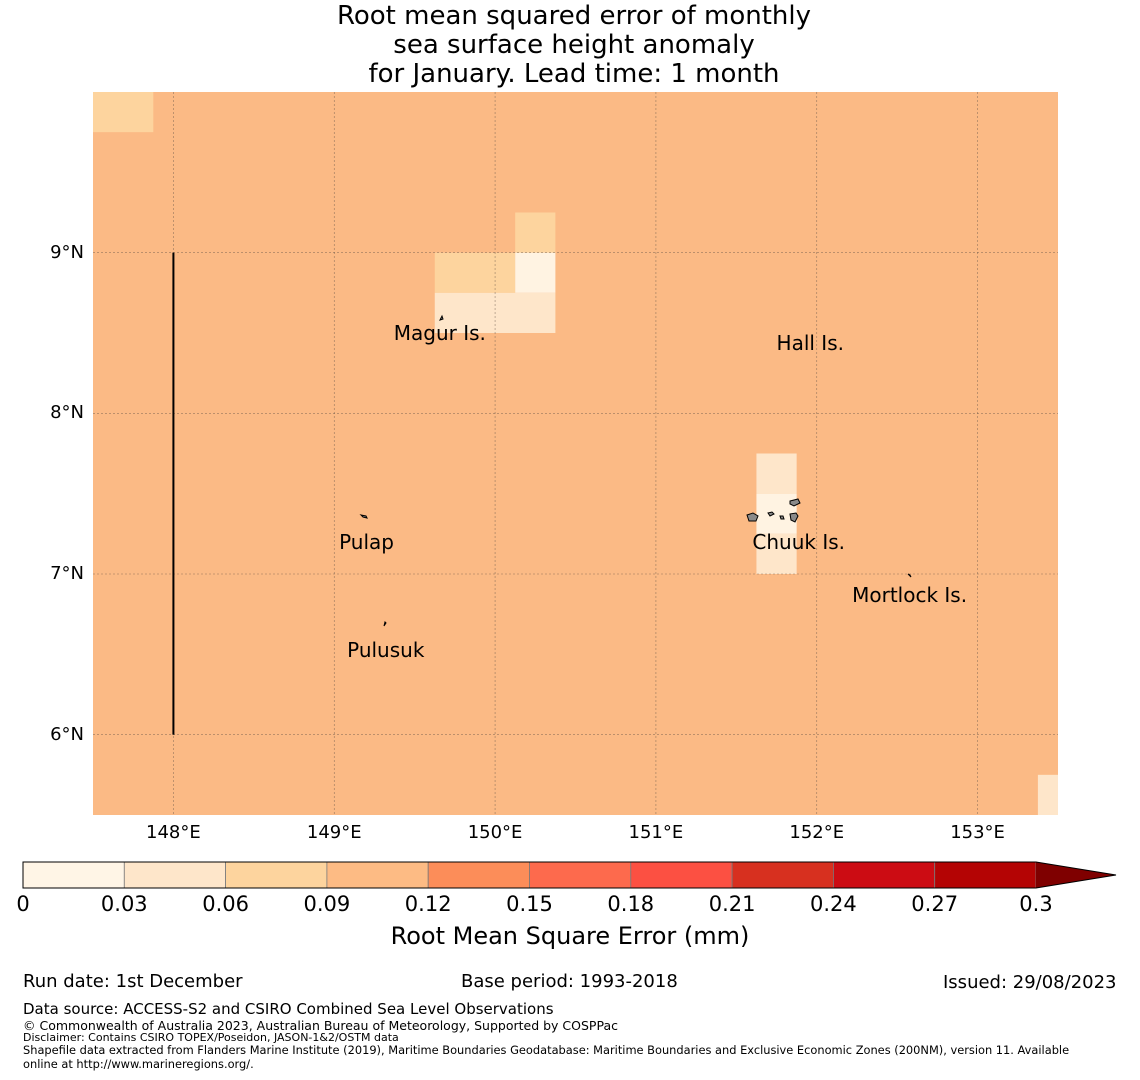  I want to click on colorbar-tick-label: 0.09, so click(327, 904).